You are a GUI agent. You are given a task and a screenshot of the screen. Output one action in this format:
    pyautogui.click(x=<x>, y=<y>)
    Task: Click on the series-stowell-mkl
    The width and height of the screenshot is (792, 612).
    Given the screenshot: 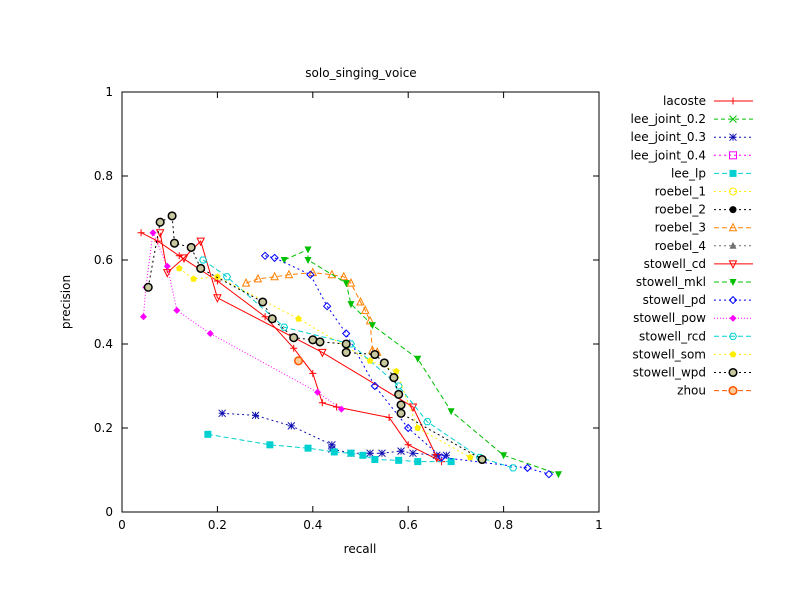 What is the action you would take?
    pyautogui.click(x=421, y=362)
    